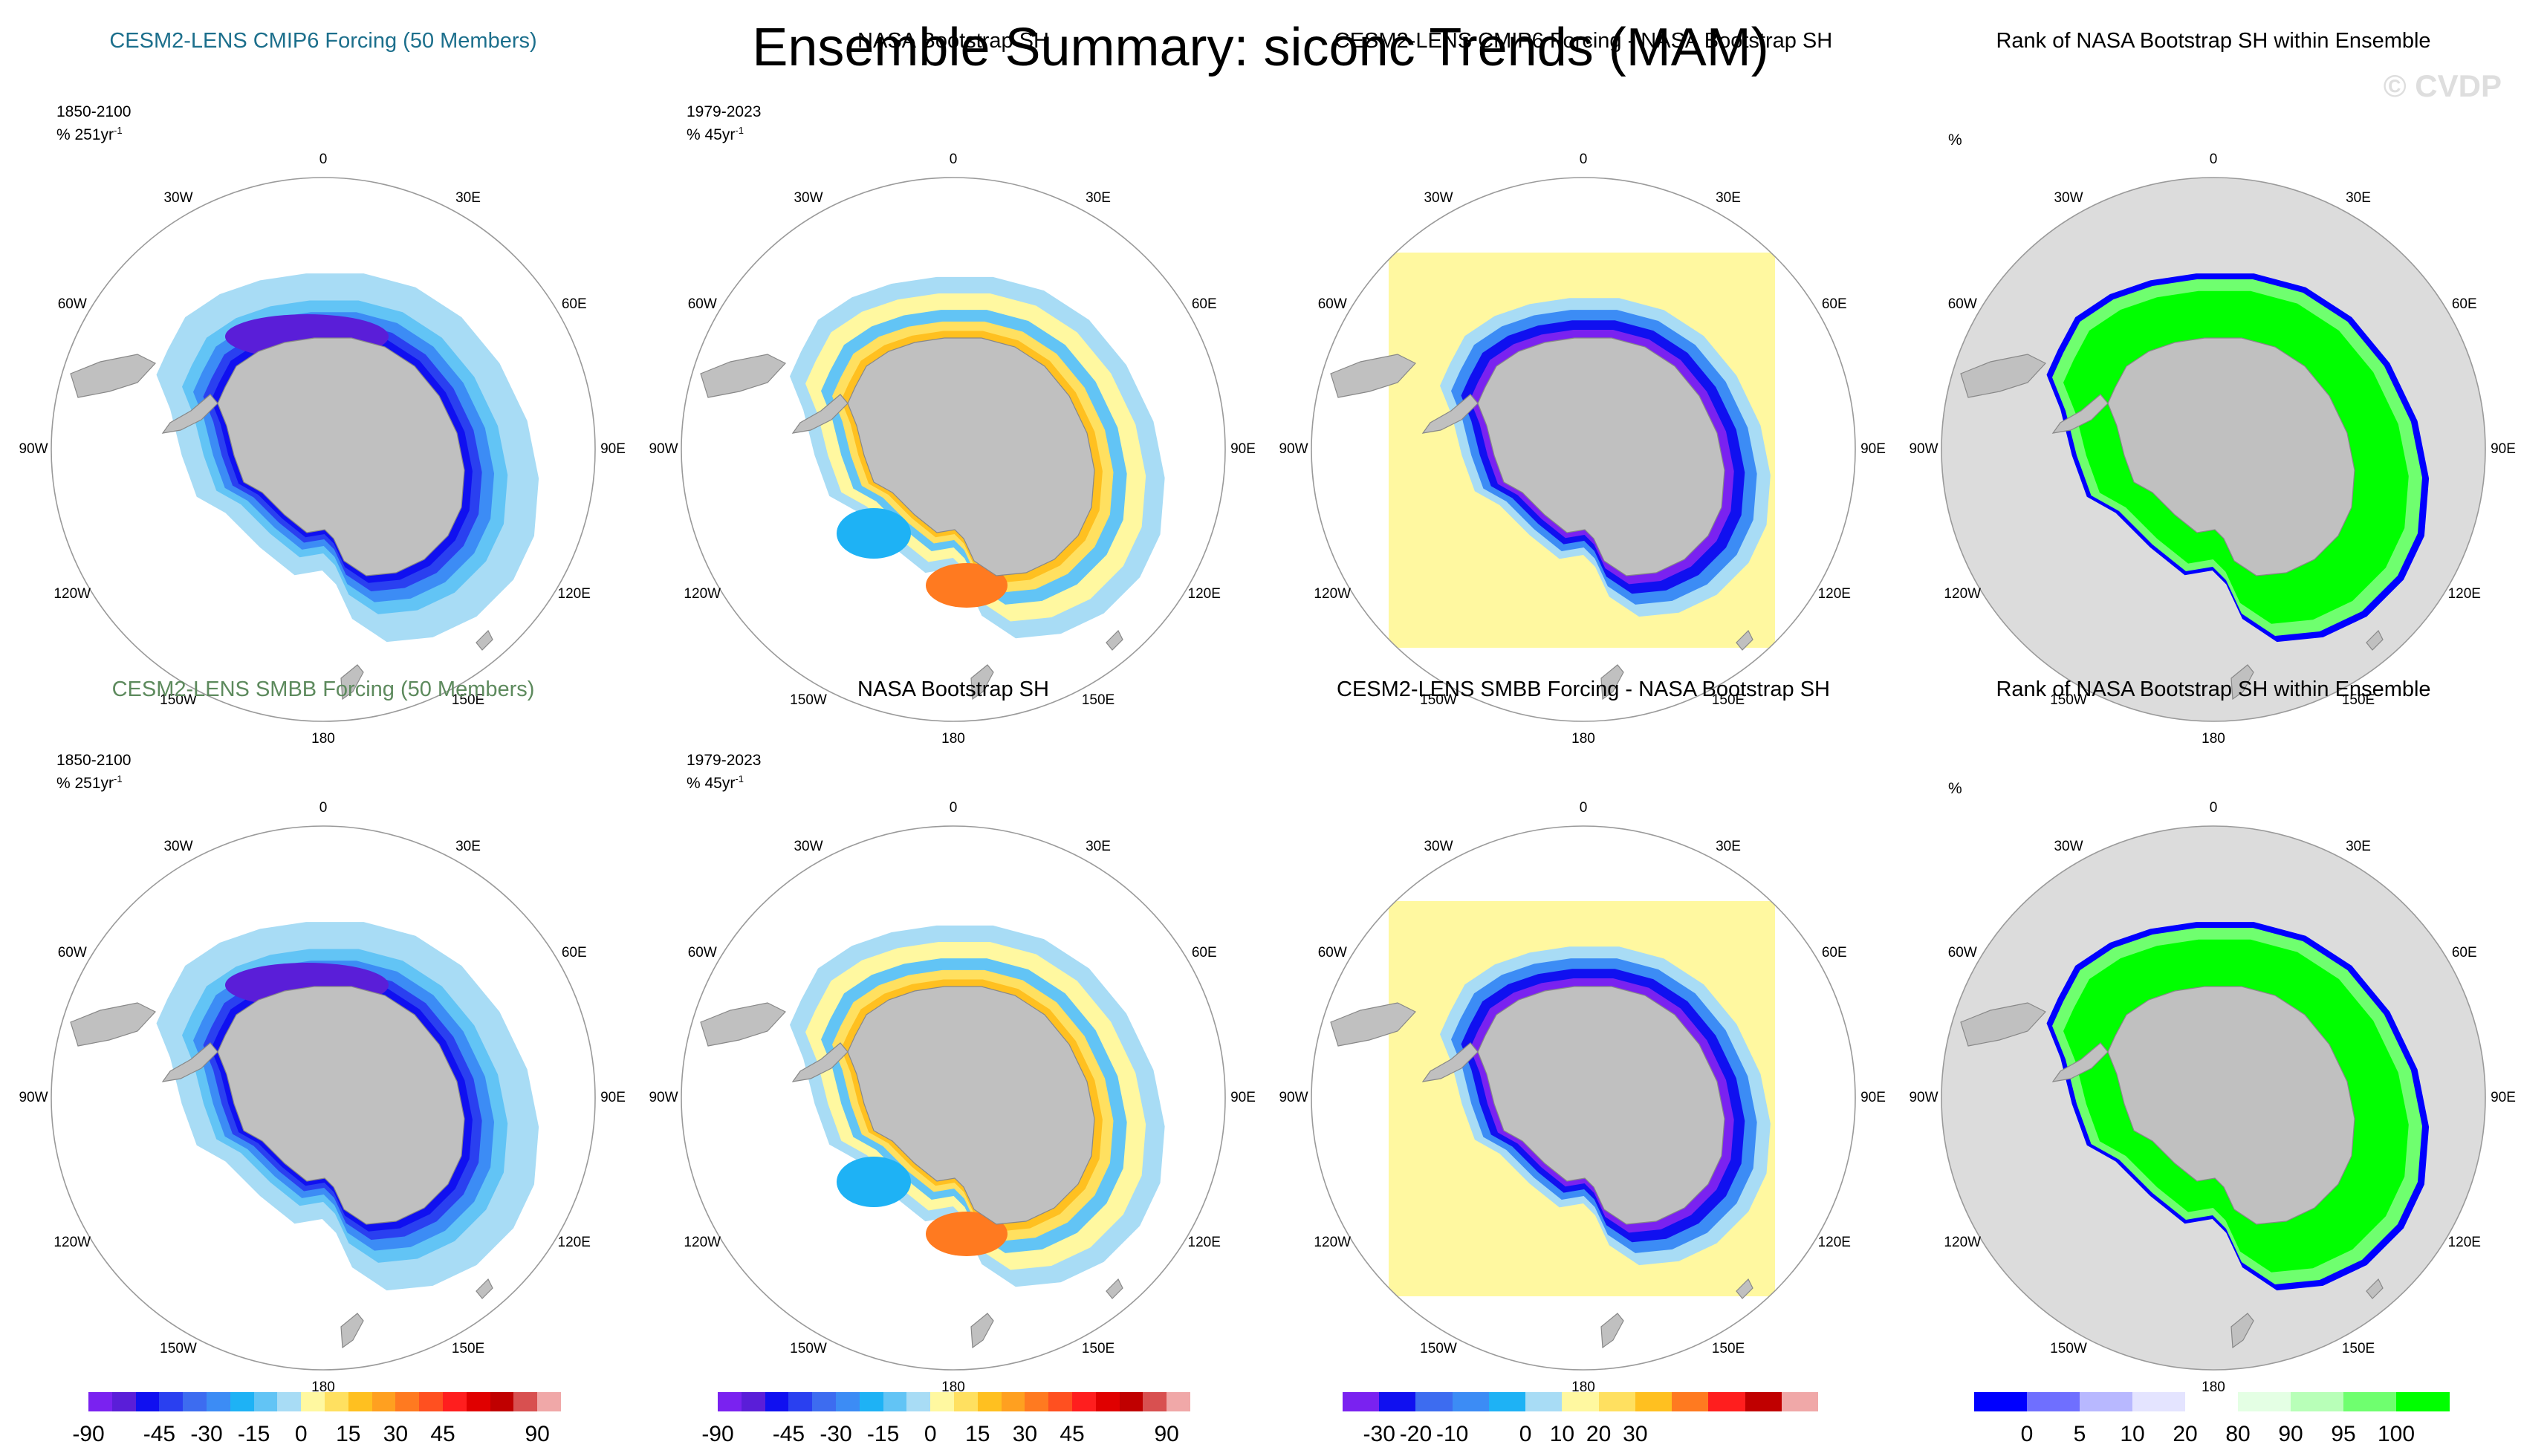  I want to click on map-boundary-circle, so click(2213, 1098).